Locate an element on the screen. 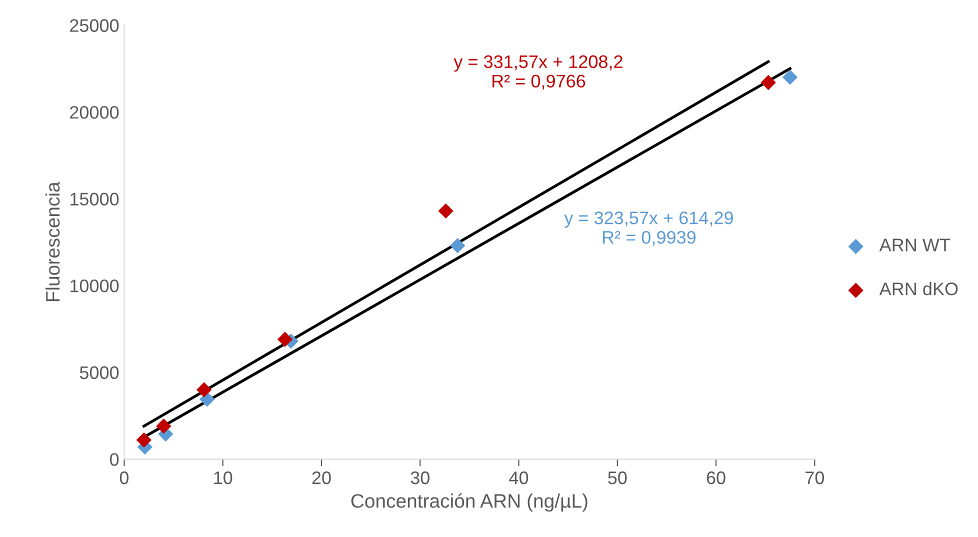  legend-label: ARN WT is located at coordinates (914, 245).